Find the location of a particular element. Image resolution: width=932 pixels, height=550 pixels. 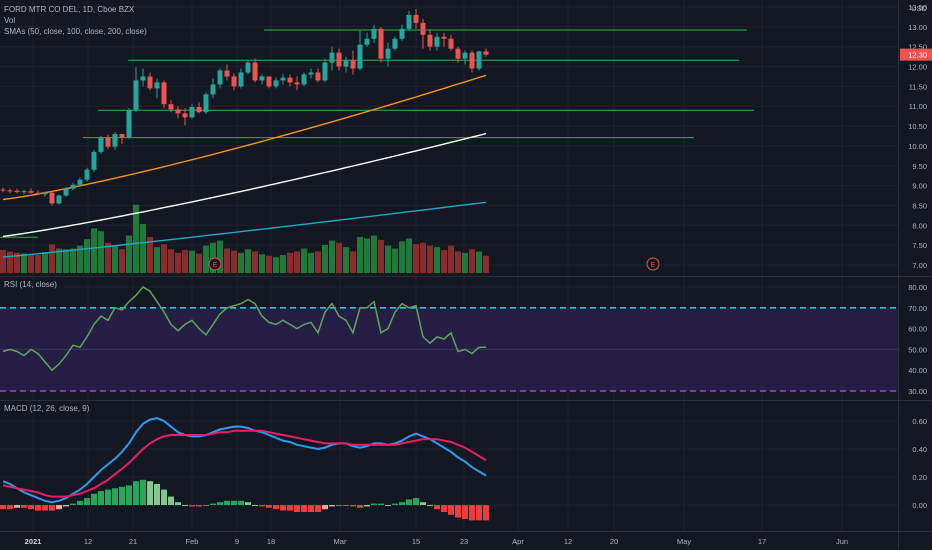

price-tick-7: 10.00 is located at coordinates (917, 146).